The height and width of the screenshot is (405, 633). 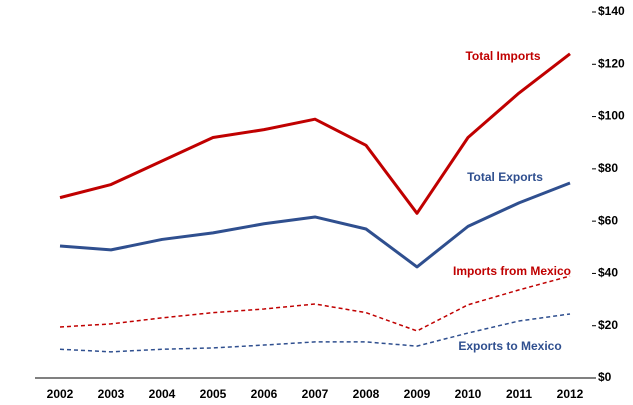 What do you see at coordinates (502, 56) in the screenshot?
I see `series-label: Total Imports` at bounding box center [502, 56].